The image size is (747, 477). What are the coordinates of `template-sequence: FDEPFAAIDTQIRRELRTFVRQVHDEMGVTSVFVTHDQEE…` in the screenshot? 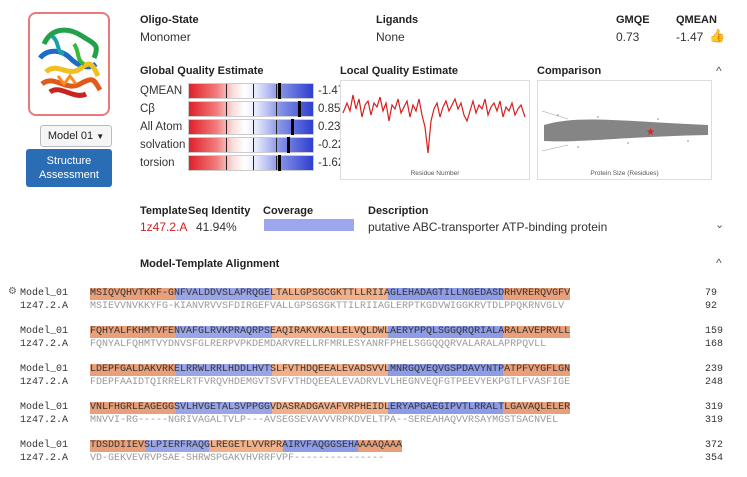 It's located at (330, 382).